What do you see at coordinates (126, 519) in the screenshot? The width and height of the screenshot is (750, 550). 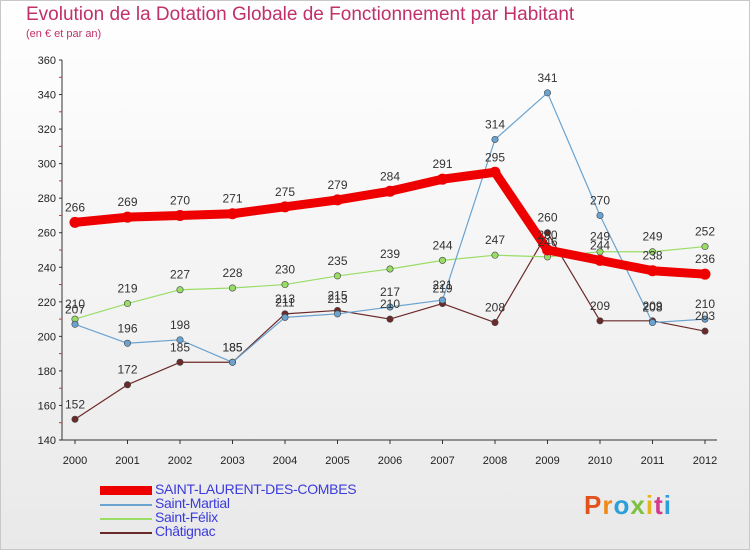 I see `legend-swatch` at bounding box center [126, 519].